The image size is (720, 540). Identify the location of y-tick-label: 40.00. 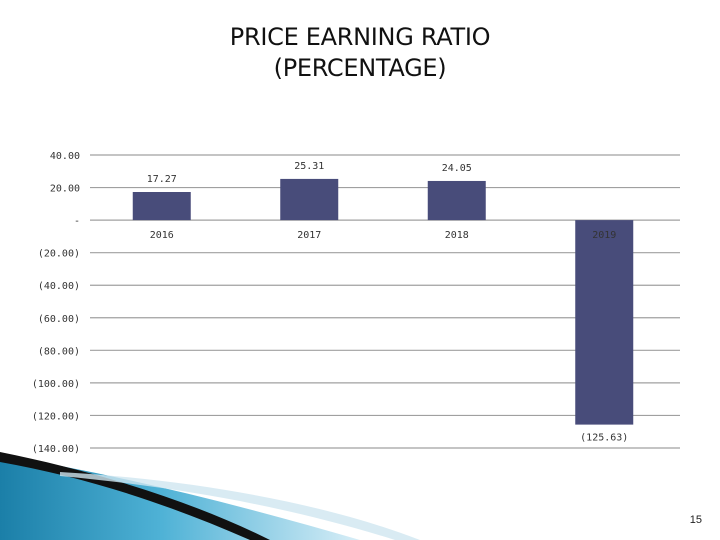
(65, 156).